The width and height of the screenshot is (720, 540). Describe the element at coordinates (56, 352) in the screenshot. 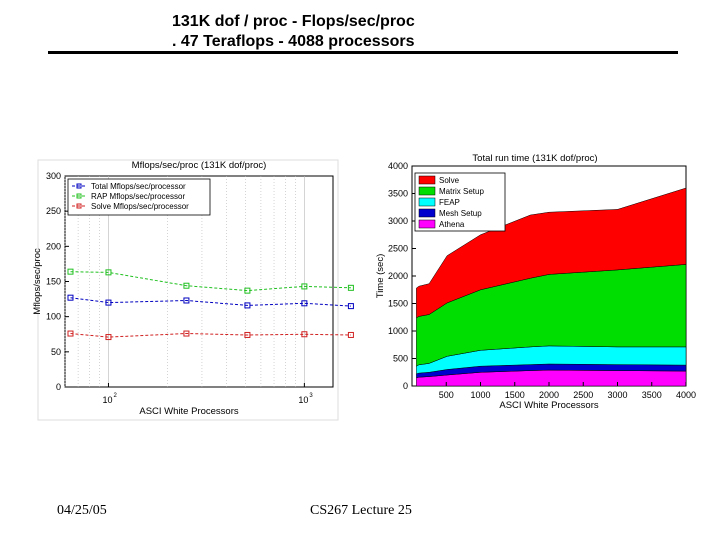

I see `chart1-y-tick-label: 50` at that location.